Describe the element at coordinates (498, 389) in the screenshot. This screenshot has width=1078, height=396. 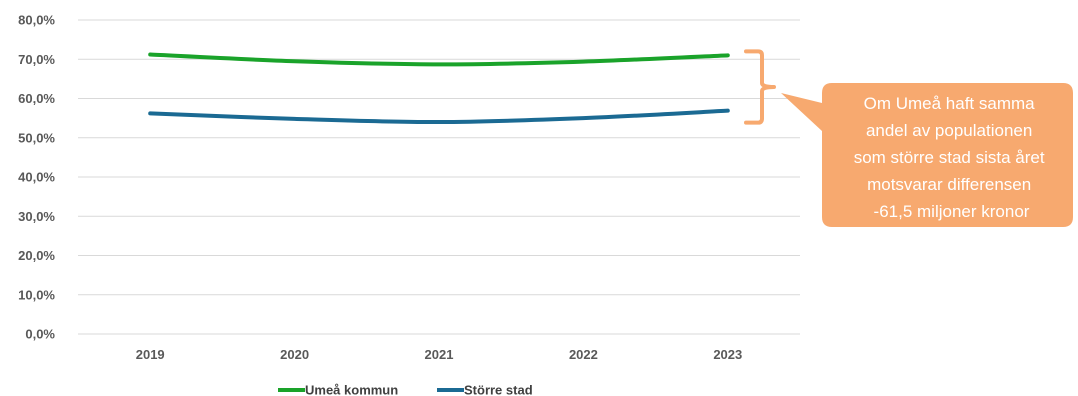
I see `legend-label-storre-stad: Större stad` at that location.